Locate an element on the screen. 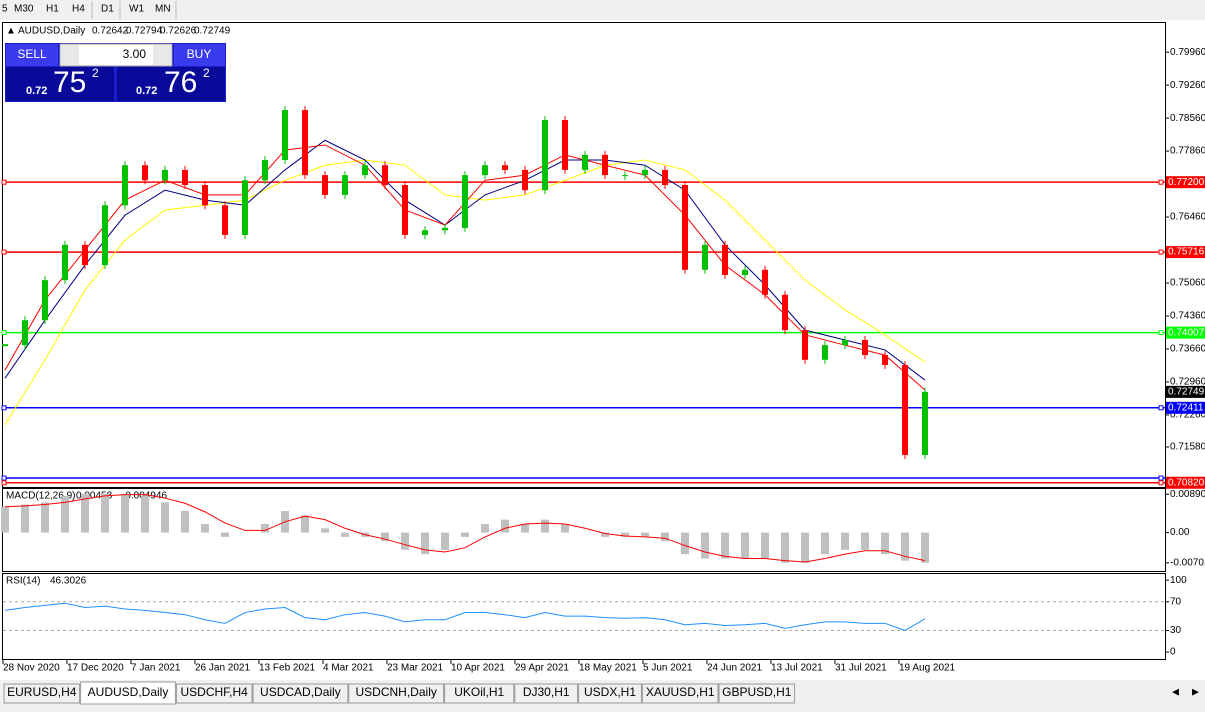 The height and width of the screenshot is (712, 1205). spin-down is located at coordinates (70, 55).